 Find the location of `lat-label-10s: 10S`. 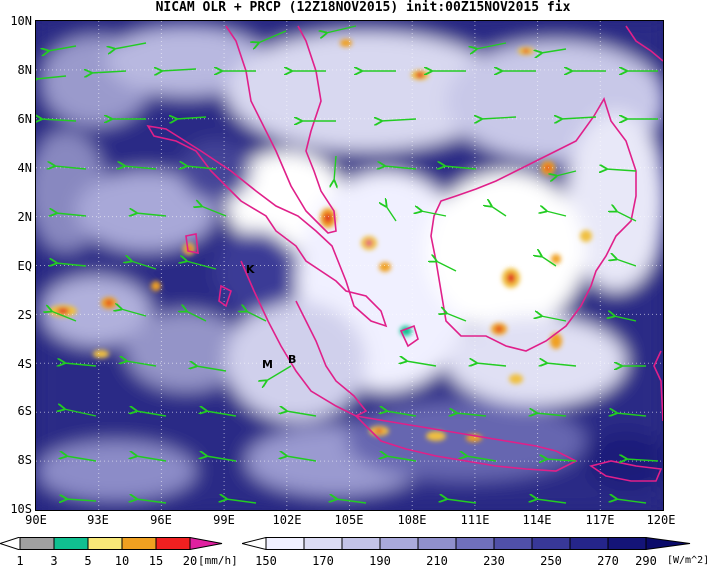

lat-label-10s: 10S is located at coordinates (21, 509).